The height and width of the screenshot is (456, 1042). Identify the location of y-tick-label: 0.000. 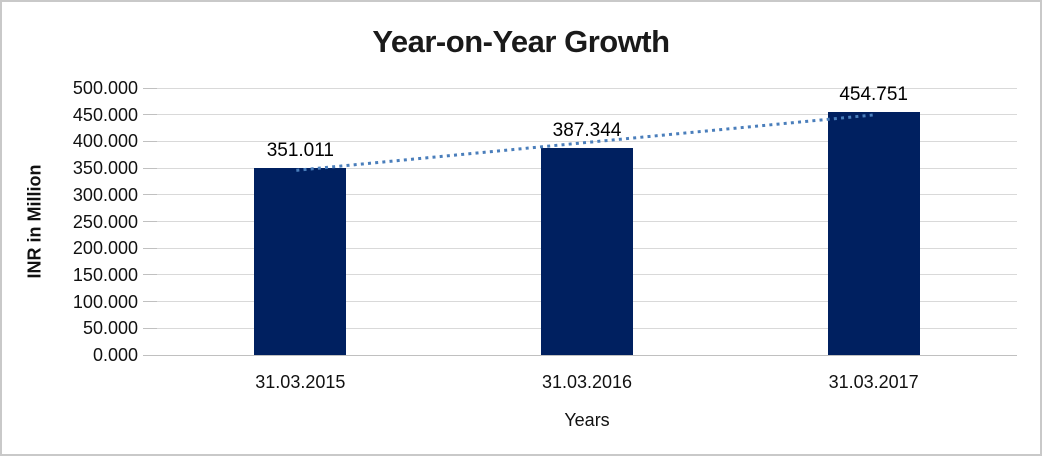
(115, 355).